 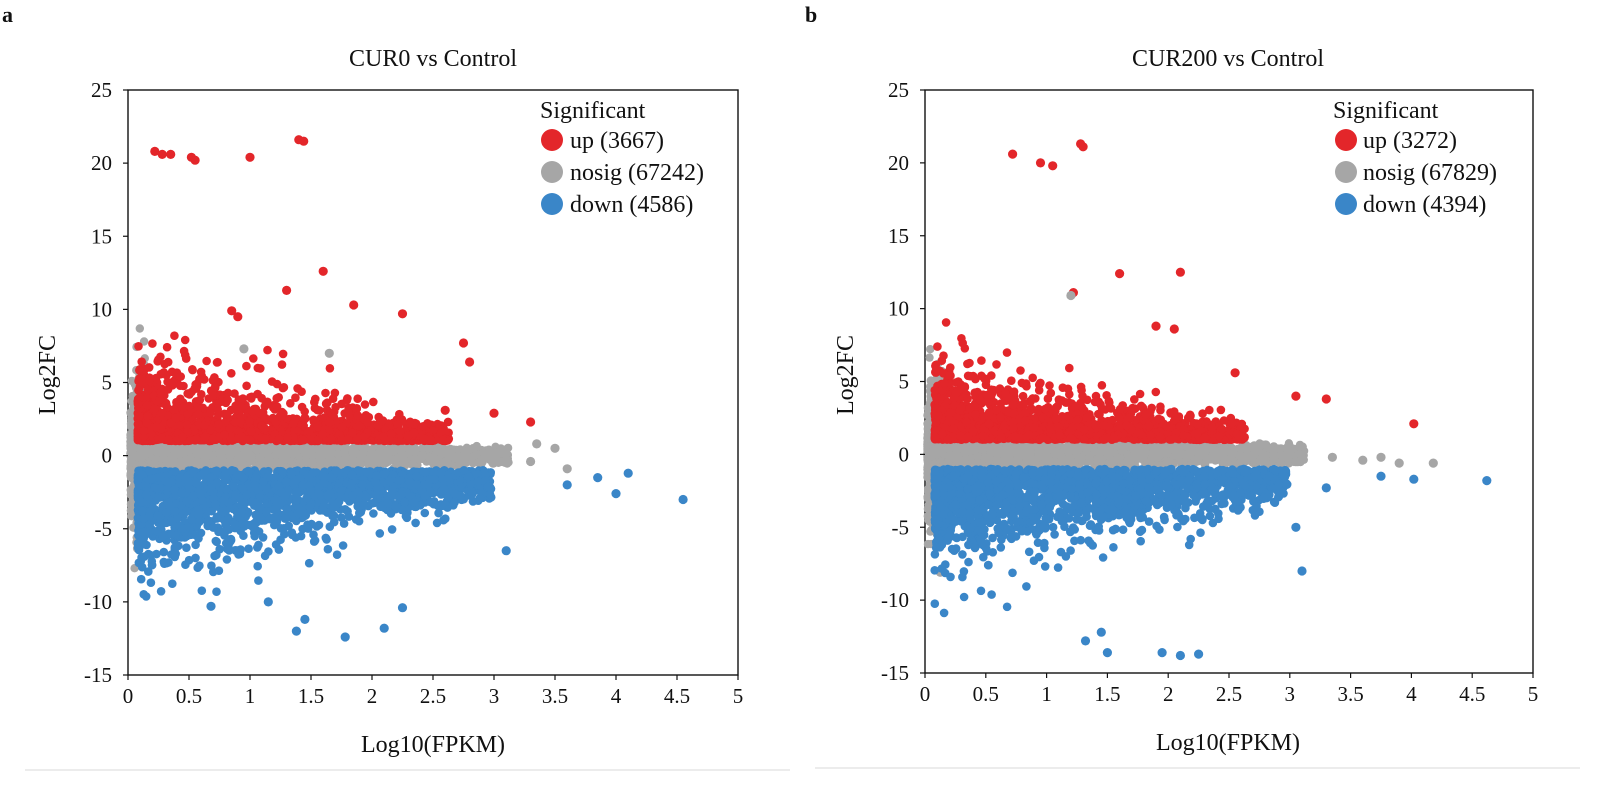 I want to click on panel-letter-a: a, so click(x=7, y=14).